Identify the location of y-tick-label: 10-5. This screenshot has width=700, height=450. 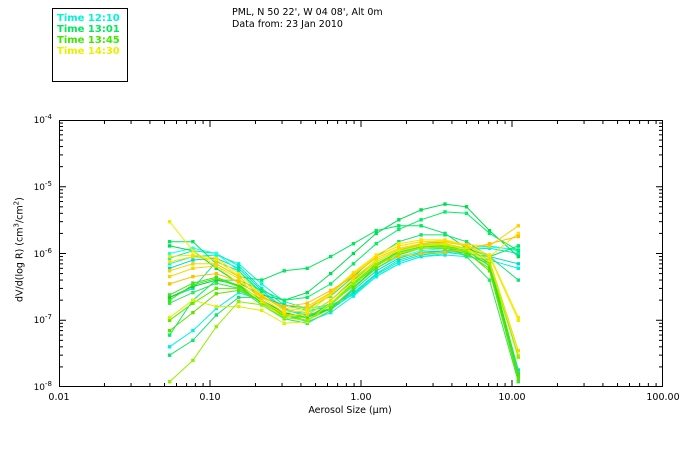
(42, 186).